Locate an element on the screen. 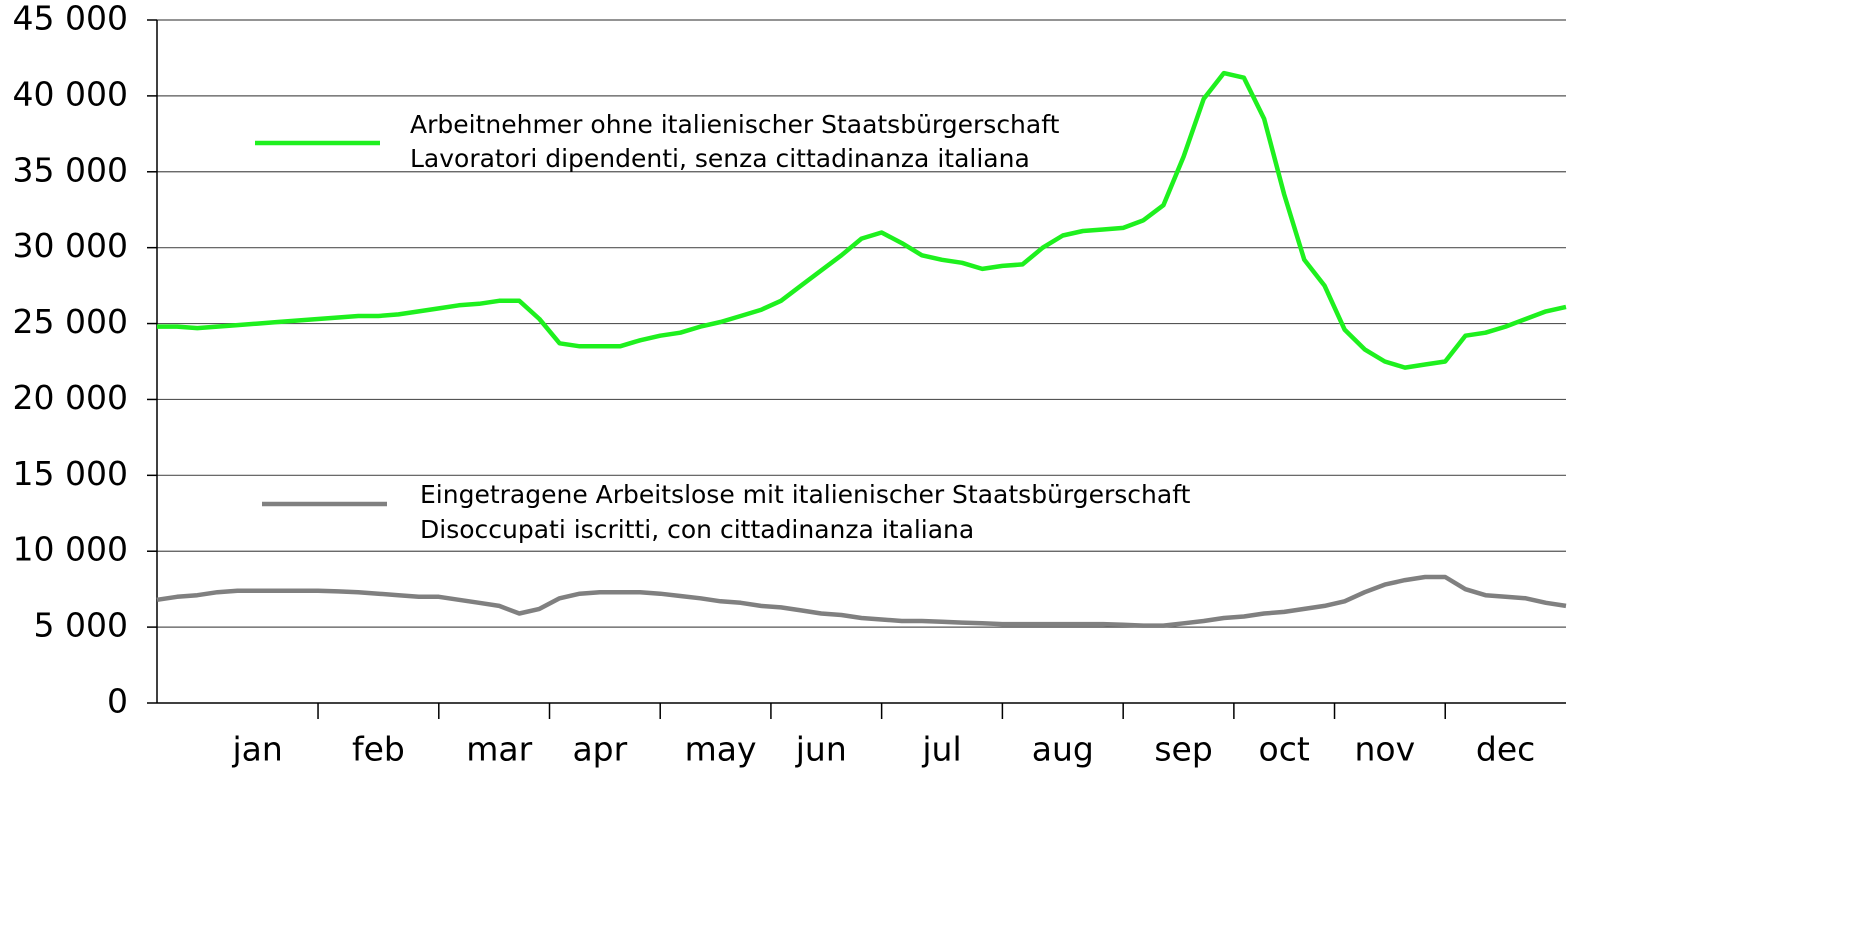 The image size is (1876, 925). x-tick-label: apr is located at coordinates (599, 749).